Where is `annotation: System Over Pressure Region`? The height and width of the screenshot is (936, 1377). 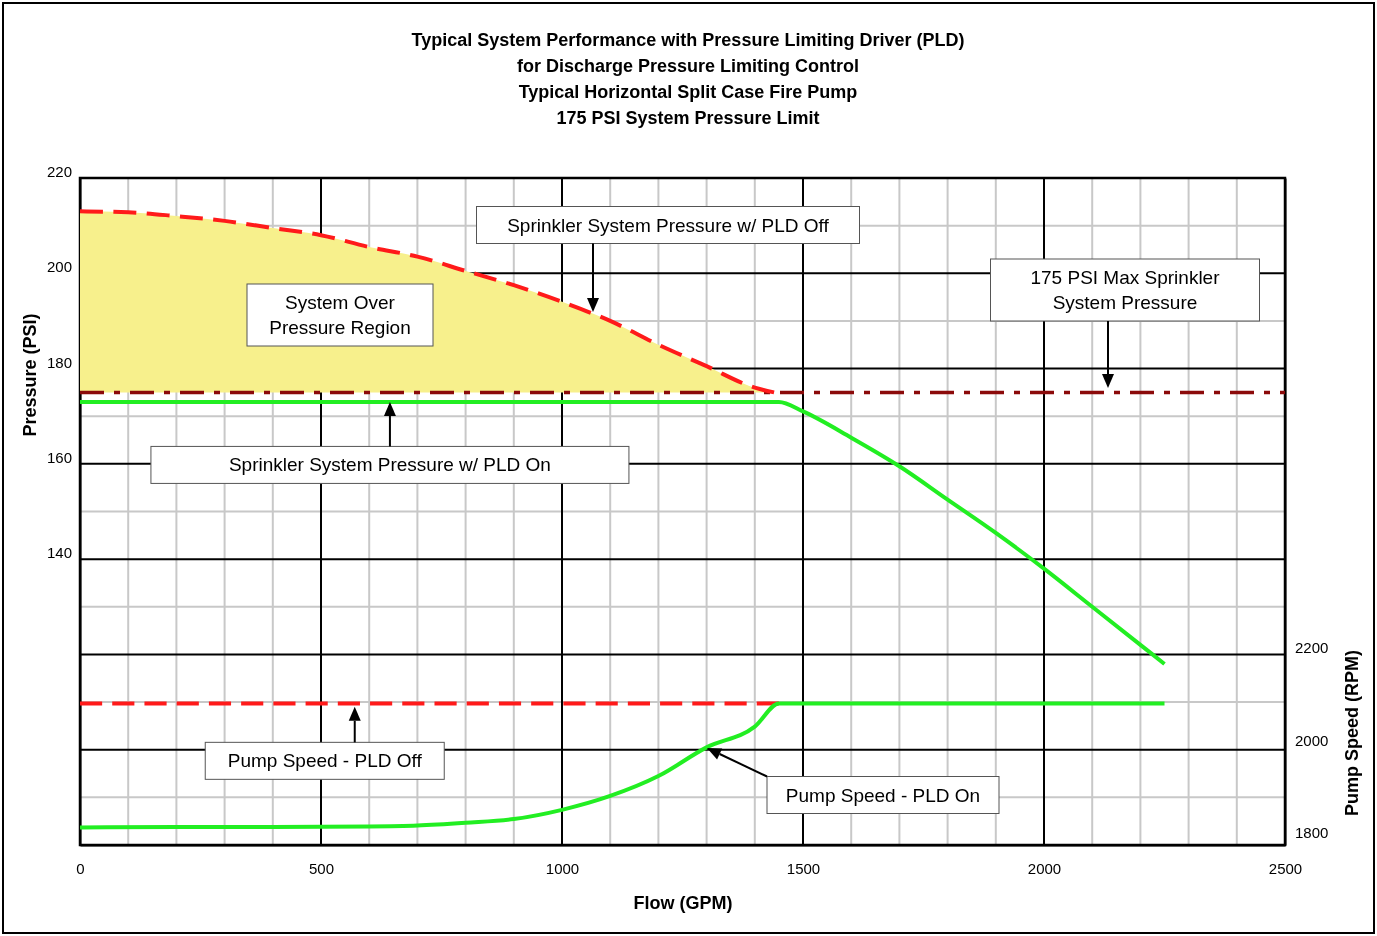 annotation: System Over Pressure Region is located at coordinates (340, 315).